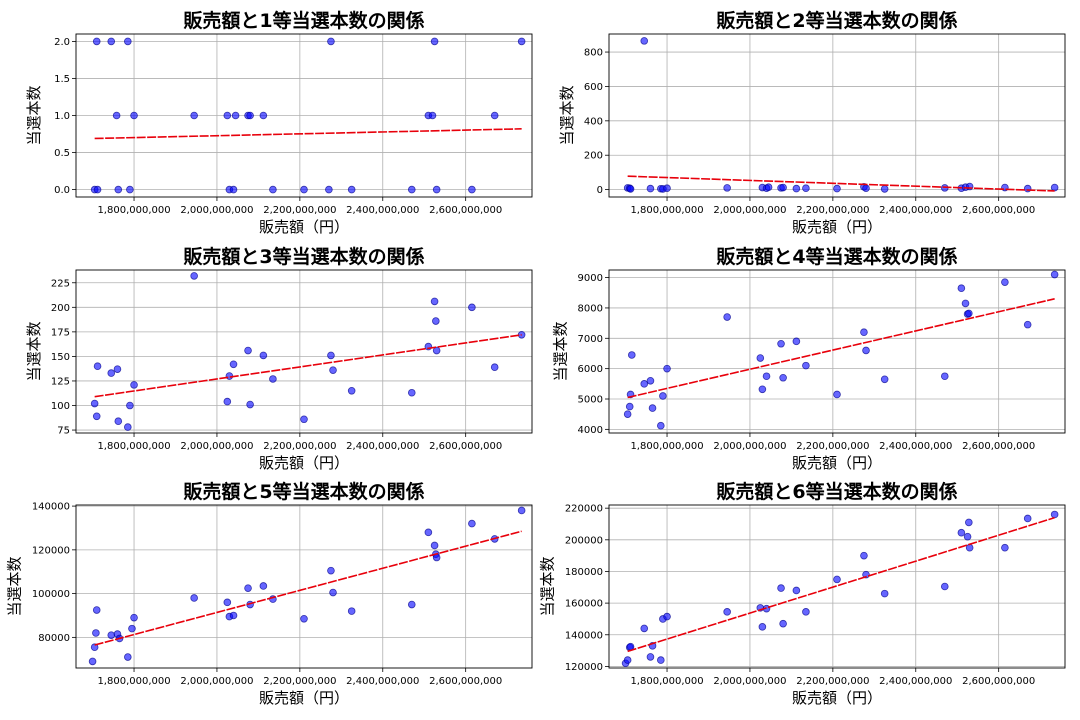 The width and height of the screenshot is (1080, 720). What do you see at coordinates (593, 156) in the screenshot?
I see `y-tick-label: 200` at bounding box center [593, 156].